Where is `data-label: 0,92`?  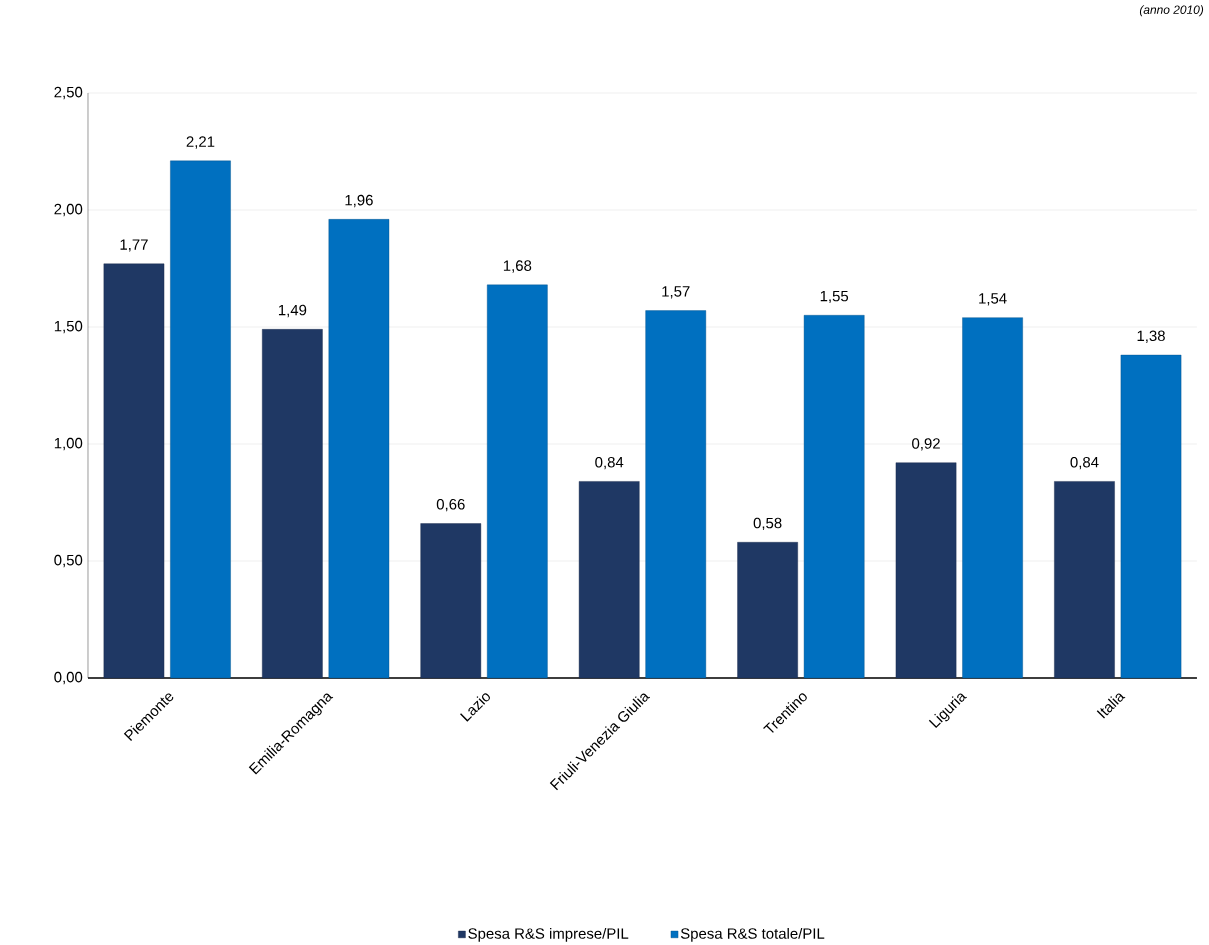
data-label: 0,92 is located at coordinates (926, 444).